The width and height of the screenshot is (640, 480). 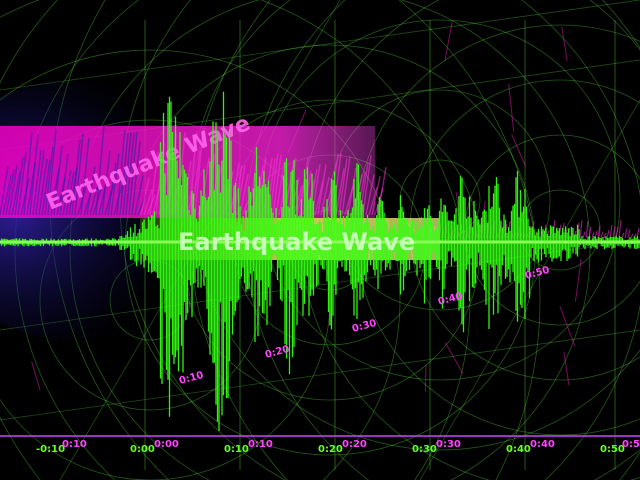 What do you see at coordinates (296, 242) in the screenshot?
I see `title-horizontal: Earthquake Wave` at bounding box center [296, 242].